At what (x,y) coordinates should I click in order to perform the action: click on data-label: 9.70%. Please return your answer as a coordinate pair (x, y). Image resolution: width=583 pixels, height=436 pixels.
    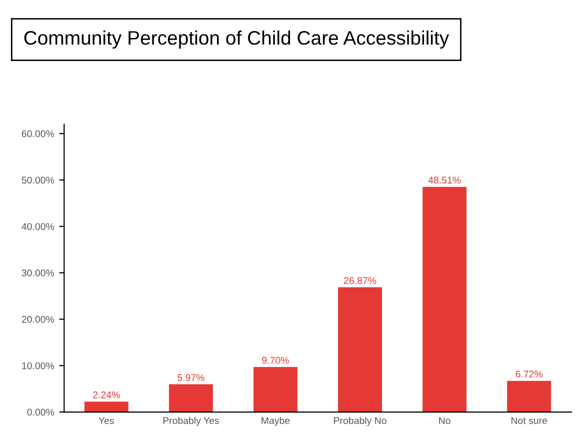
    Looking at the image, I should click on (275, 360).